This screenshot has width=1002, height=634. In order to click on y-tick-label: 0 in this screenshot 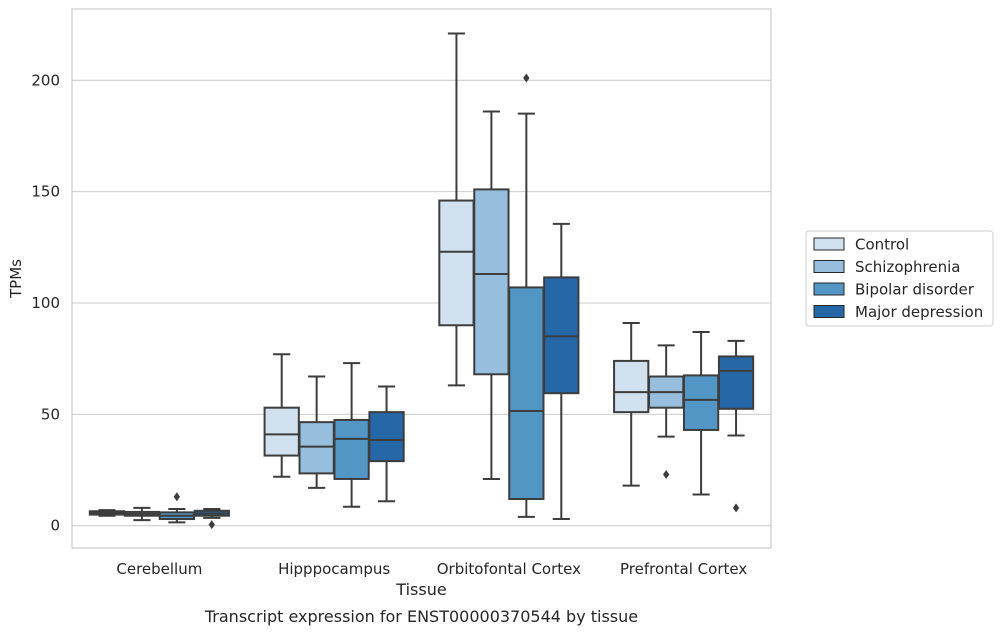, I will do `click(55, 526)`.